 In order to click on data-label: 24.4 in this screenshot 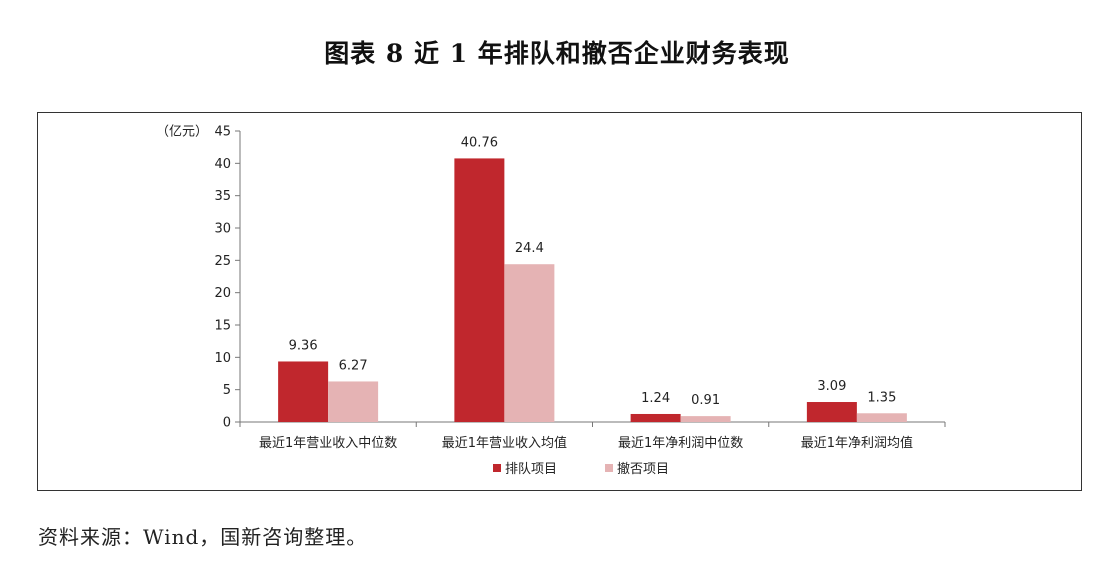, I will do `click(529, 248)`.